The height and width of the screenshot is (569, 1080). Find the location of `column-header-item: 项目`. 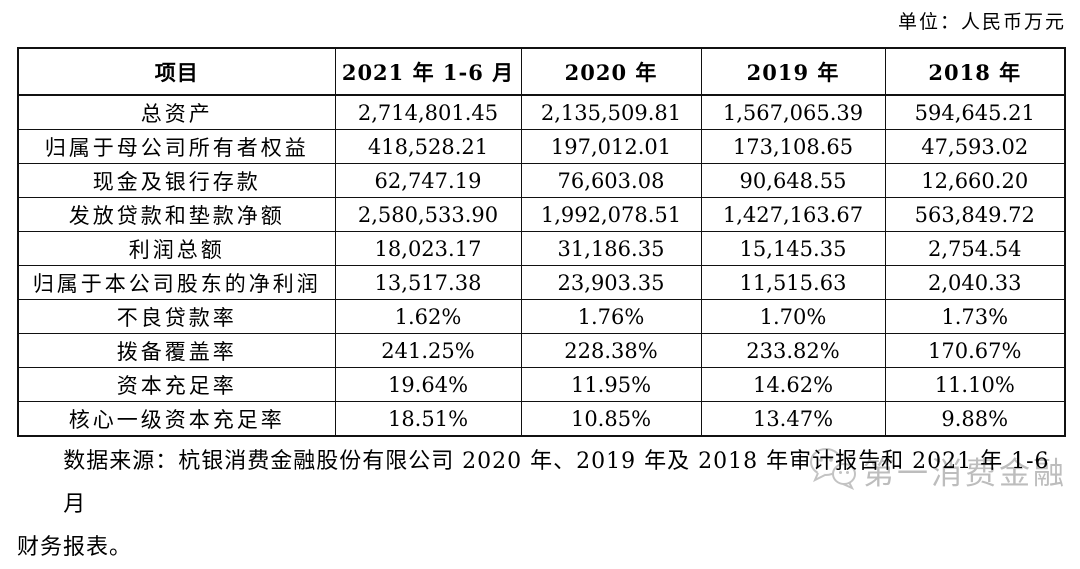

column-header-item: 项目 is located at coordinates (176, 71).